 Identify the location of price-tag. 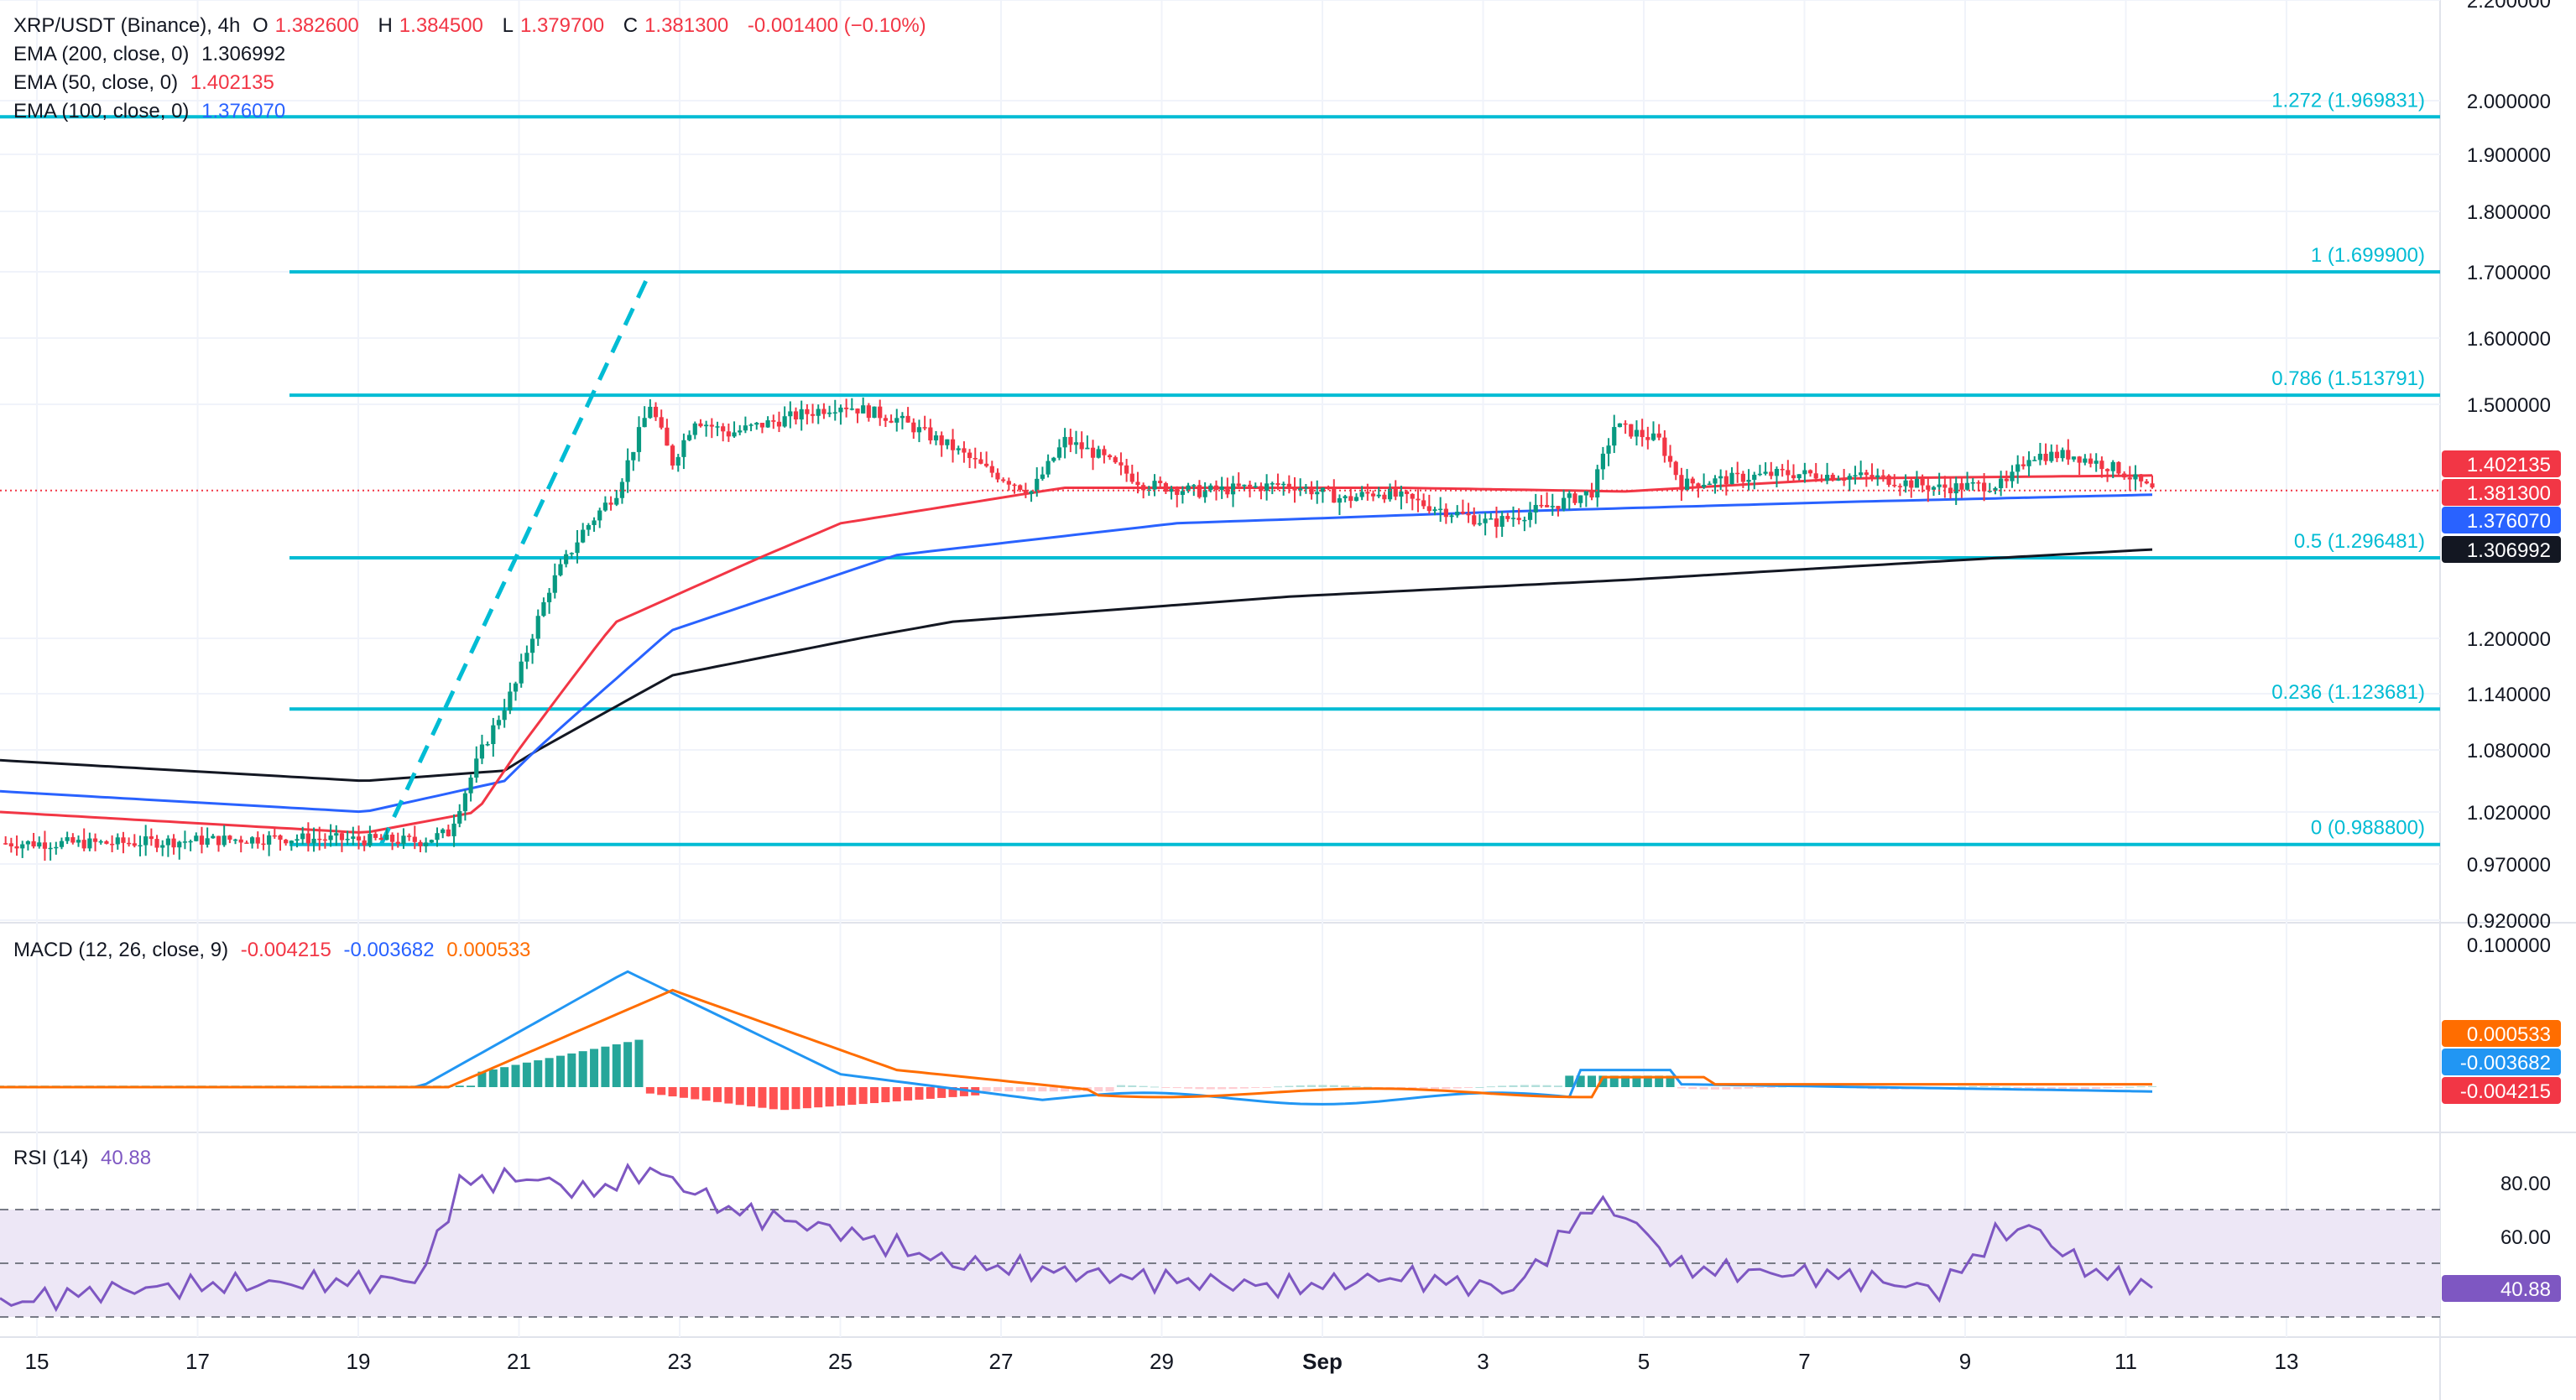
(2501, 493).